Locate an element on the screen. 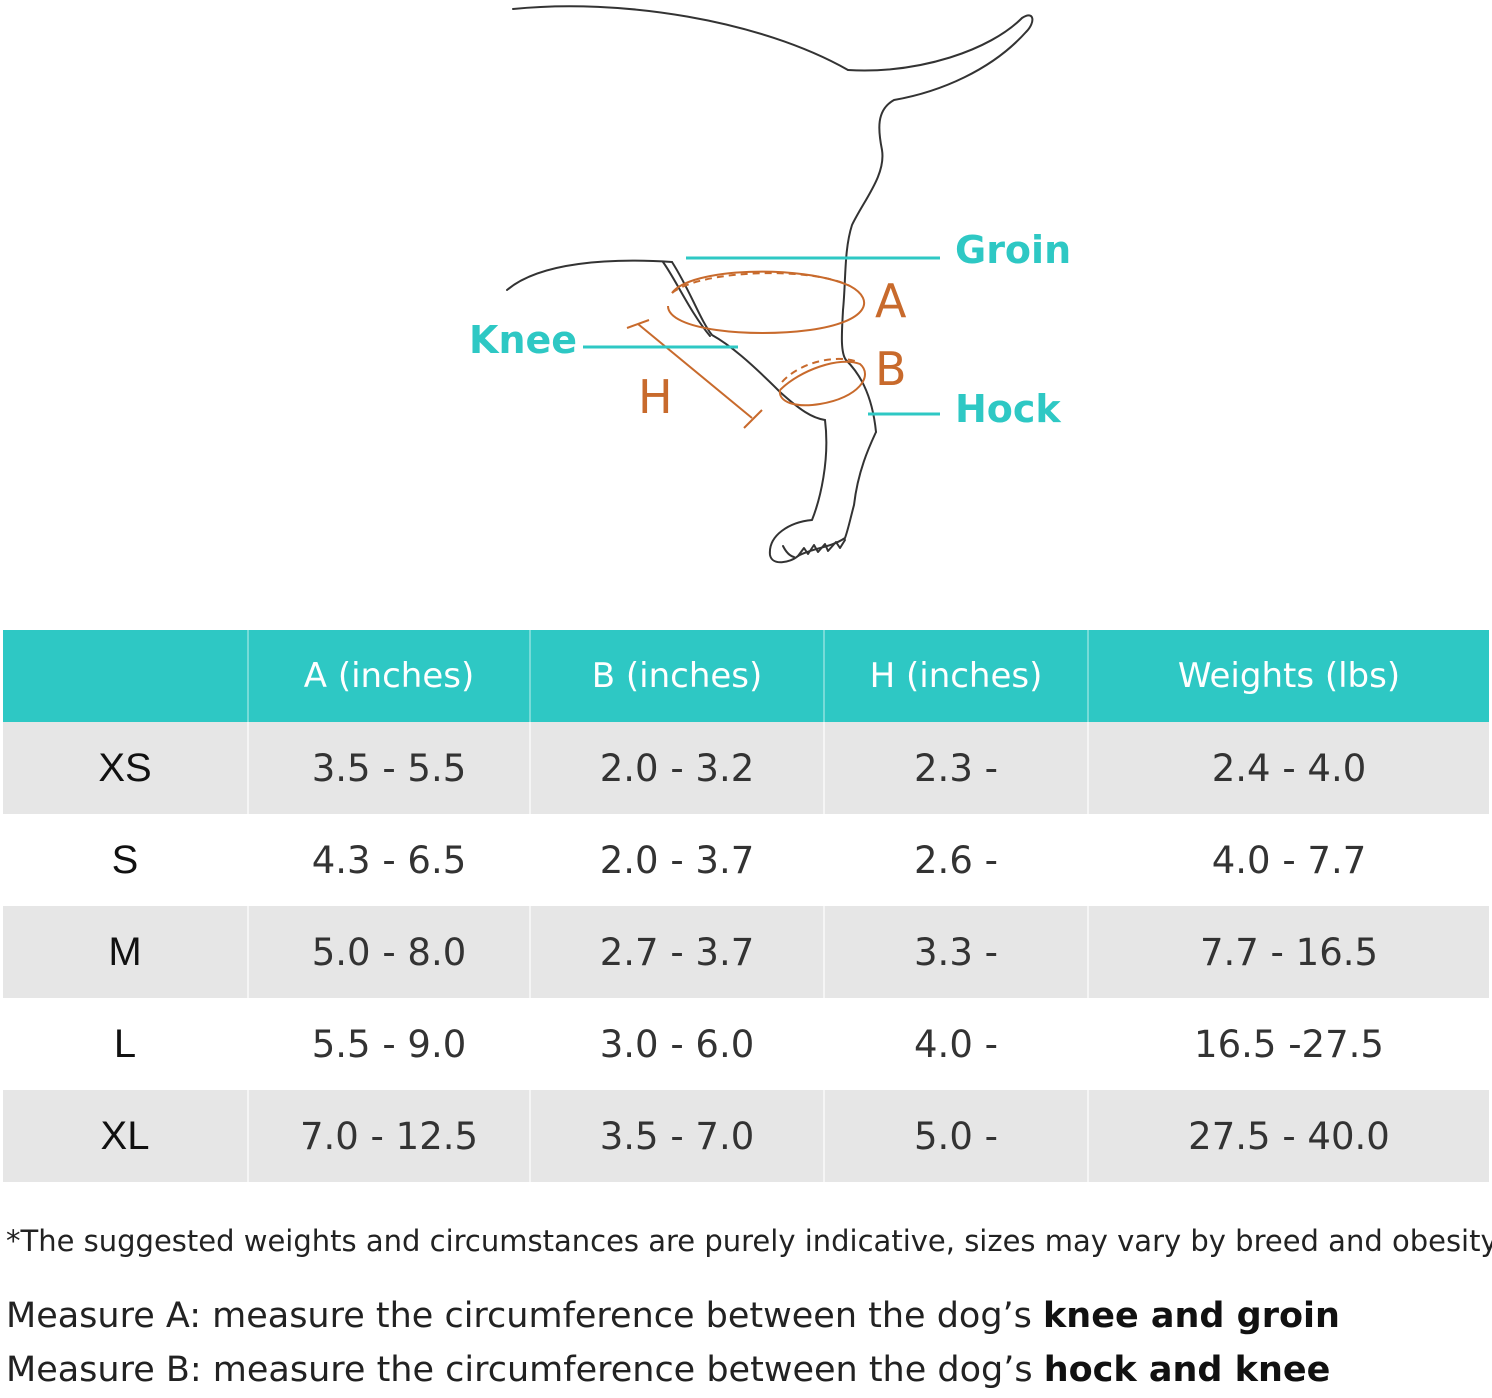 The height and width of the screenshot is (1398, 1492). b-cell: 2.0 - 3.2 is located at coordinates (676, 768).